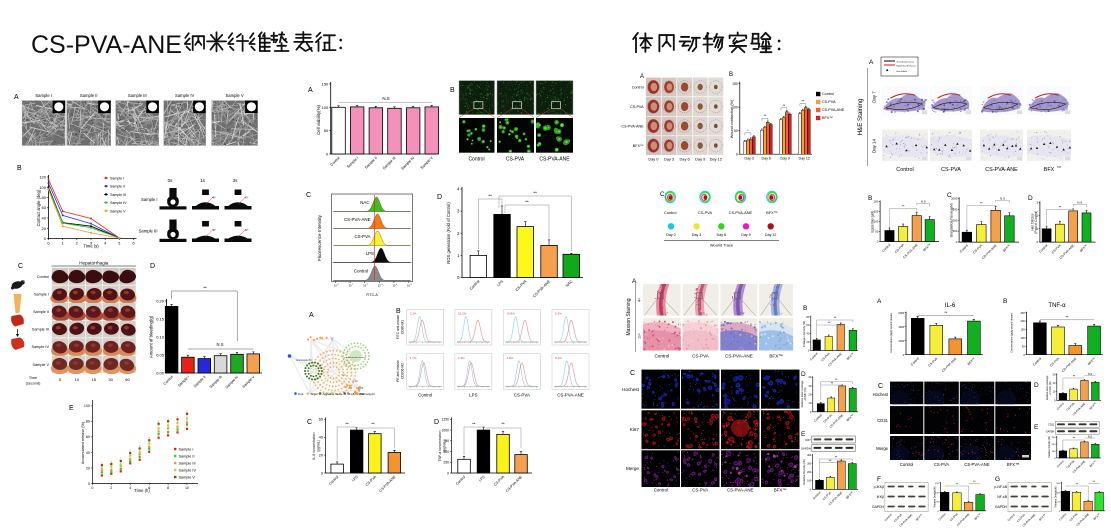 Image resolution: width=1111 pixels, height=531 pixels. Describe the element at coordinates (142, 490) in the screenshot. I see `svg-text: Time (h)` at that location.